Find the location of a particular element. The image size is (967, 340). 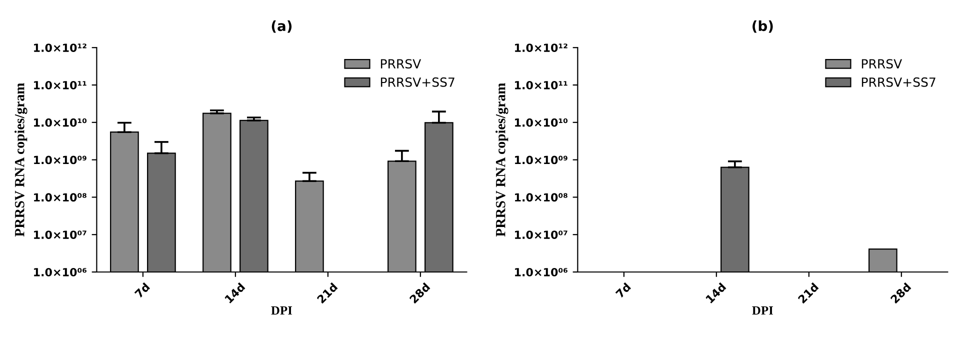

chart-title: (a) is located at coordinates (282, 26).